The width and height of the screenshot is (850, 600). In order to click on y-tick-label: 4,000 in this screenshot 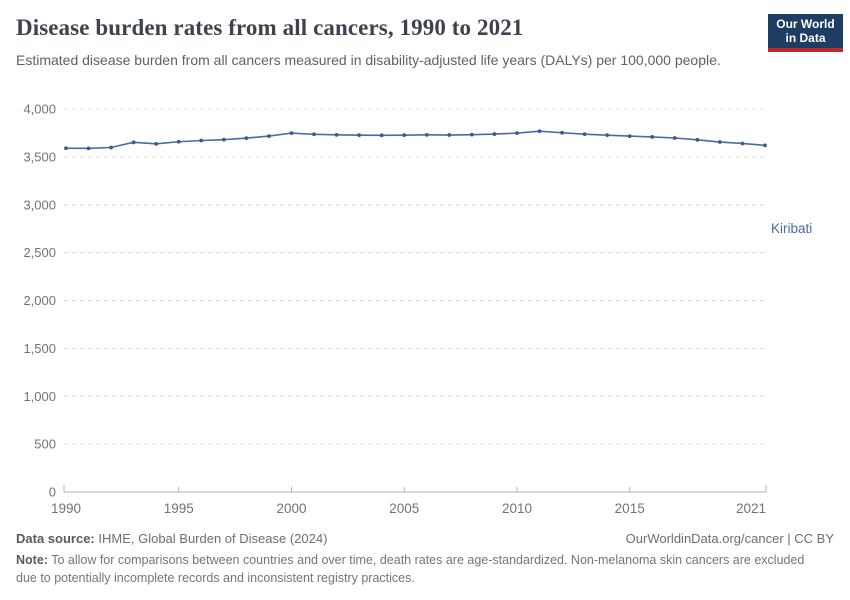, I will do `click(39, 109)`.